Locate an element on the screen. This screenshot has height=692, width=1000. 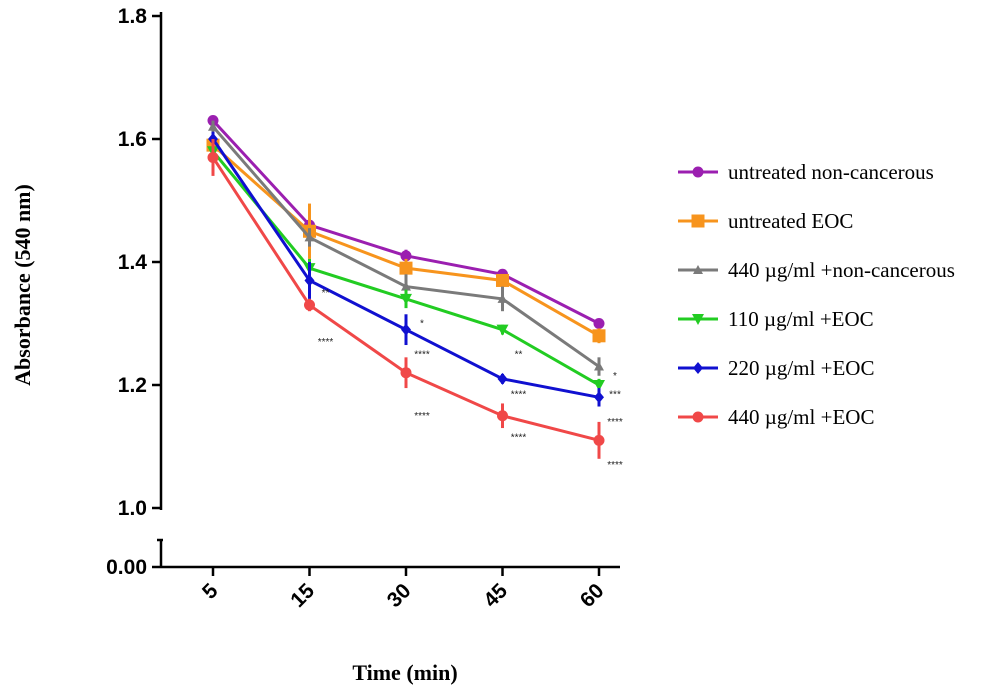
y-break-tick-label: 0.00 is located at coordinates (126, 567).